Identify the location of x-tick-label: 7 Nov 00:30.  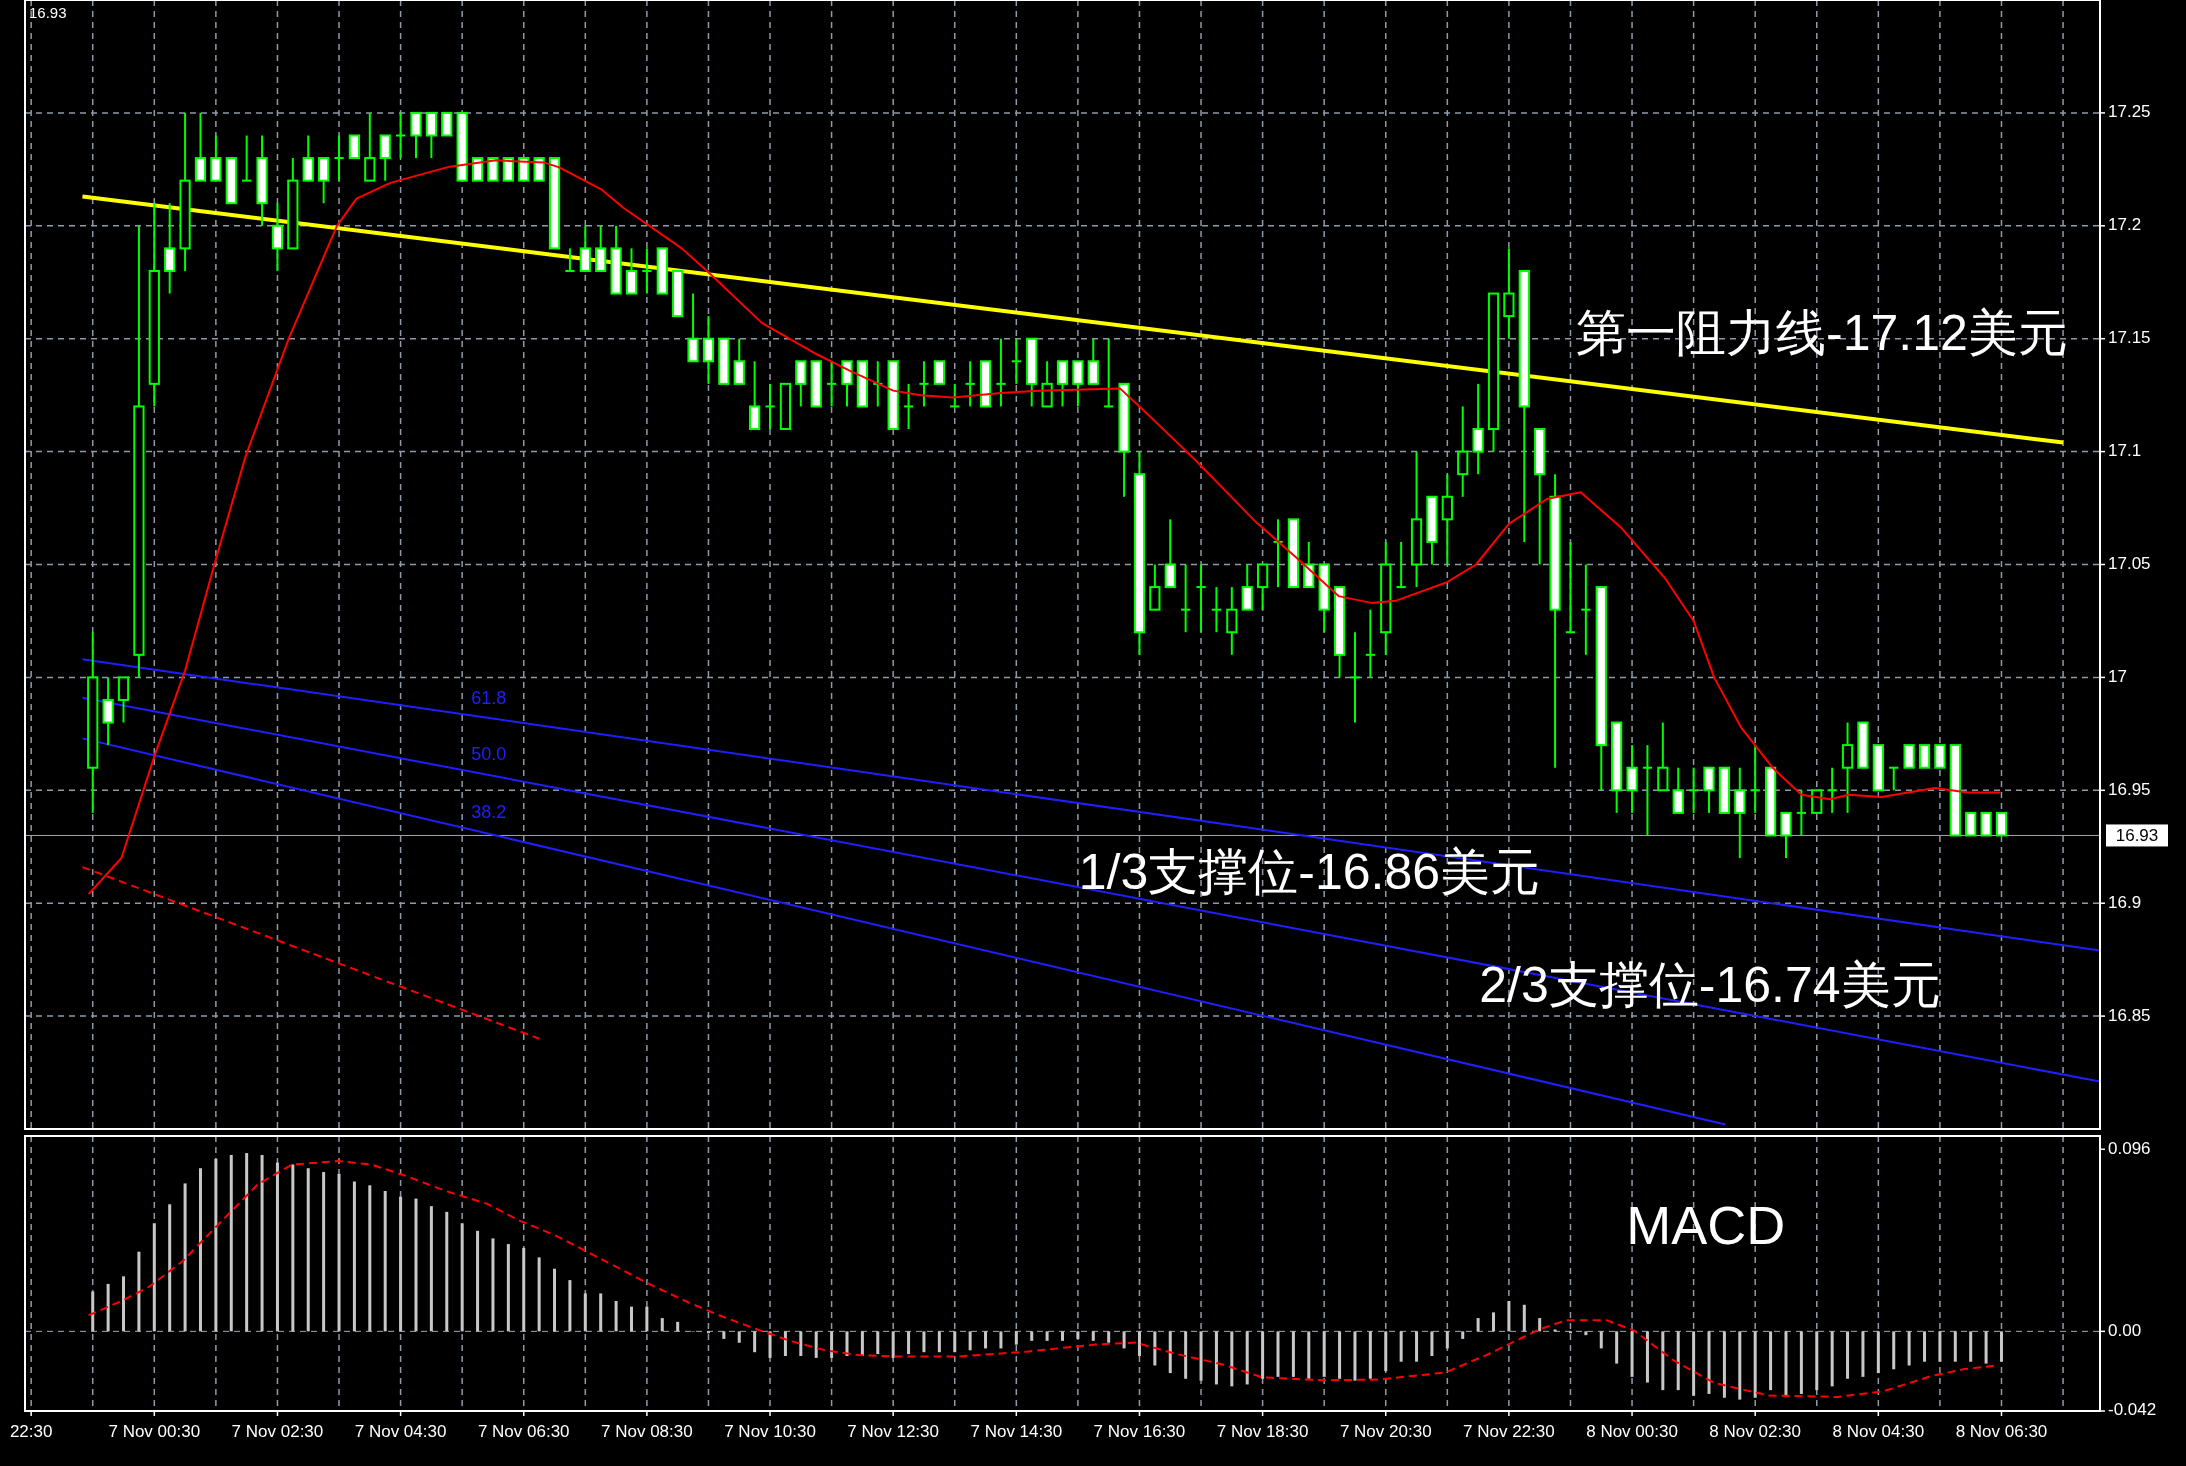
(154, 1432).